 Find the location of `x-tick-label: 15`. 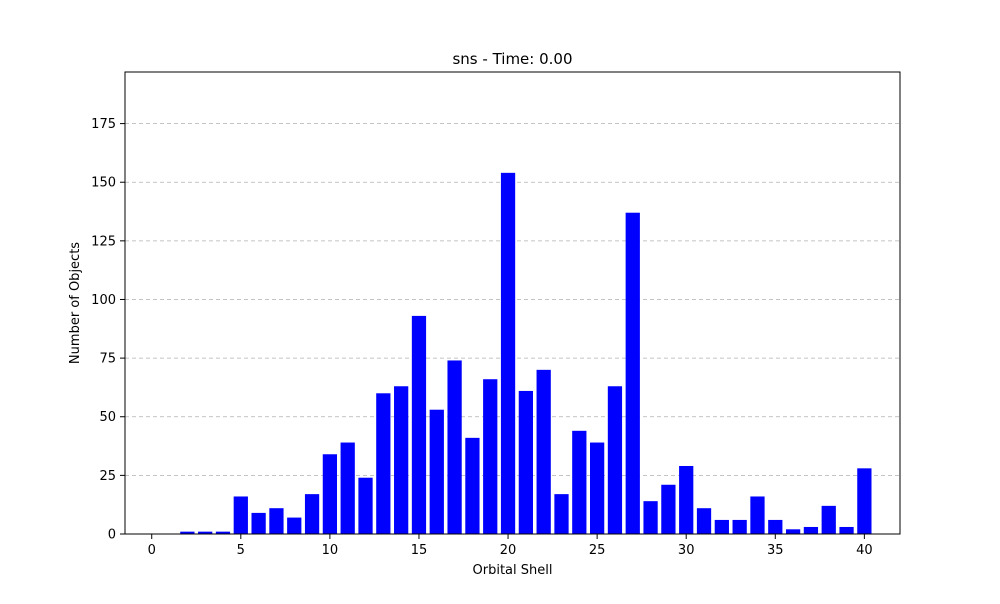

x-tick-label: 15 is located at coordinates (419, 550).